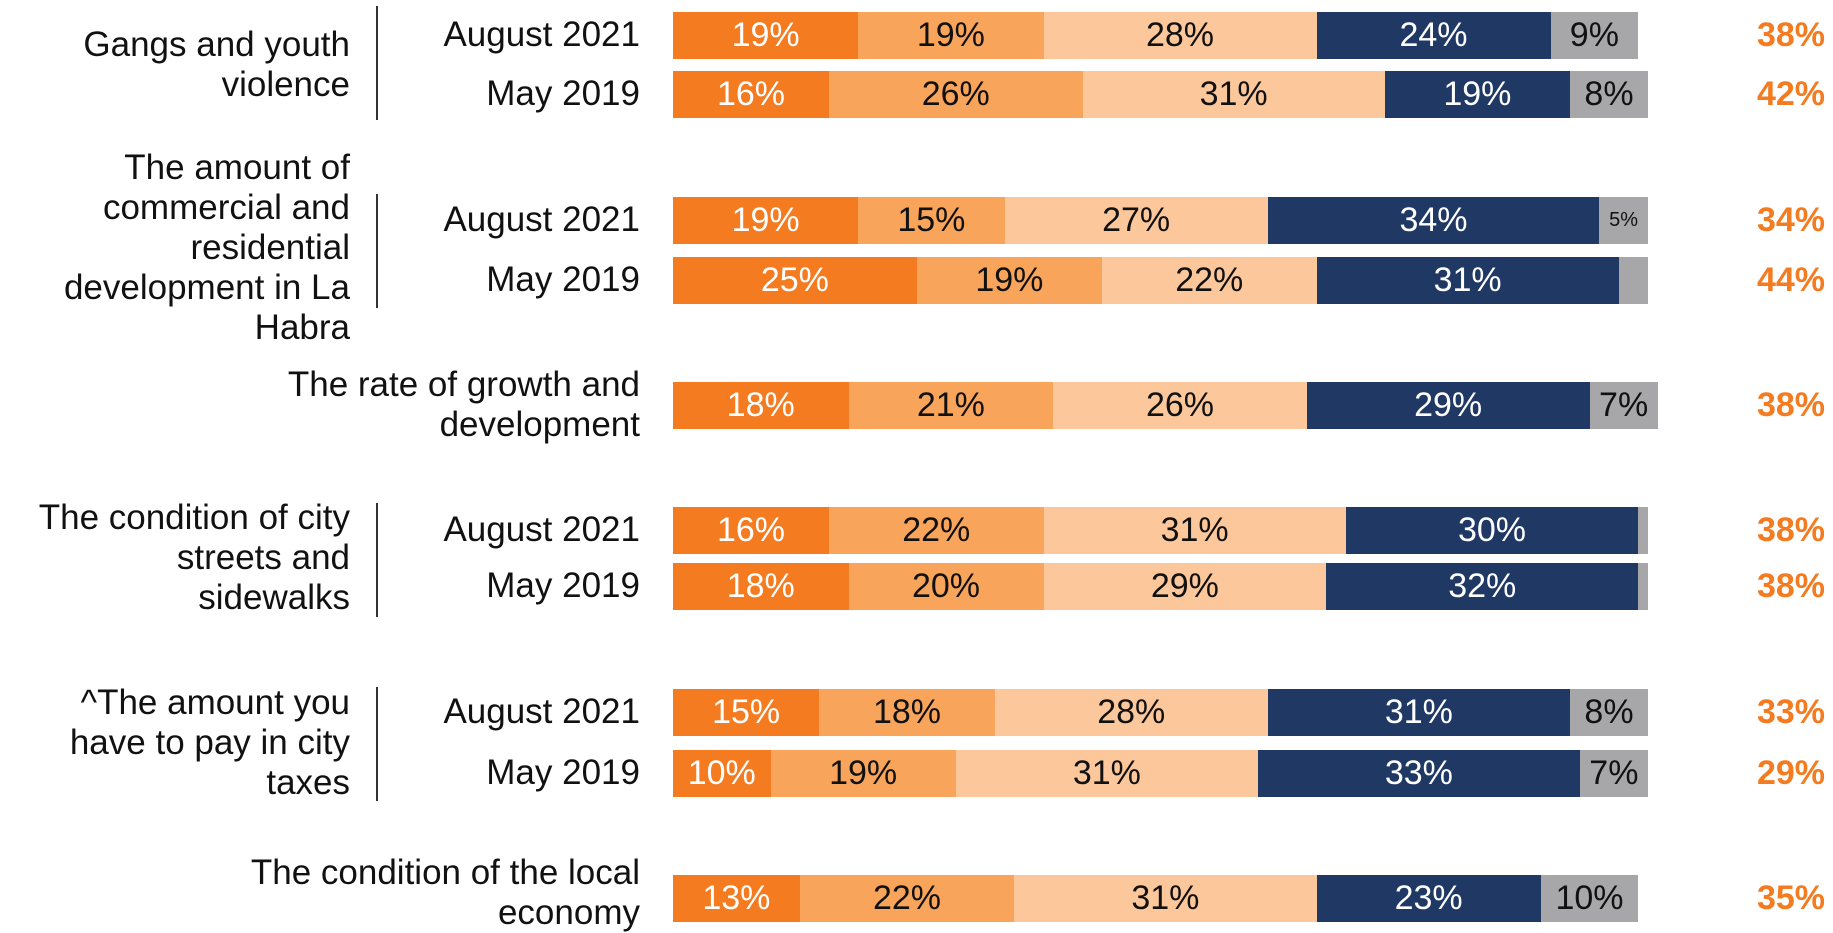  What do you see at coordinates (1623, 220) in the screenshot?
I see `bar-segment: 5%` at bounding box center [1623, 220].